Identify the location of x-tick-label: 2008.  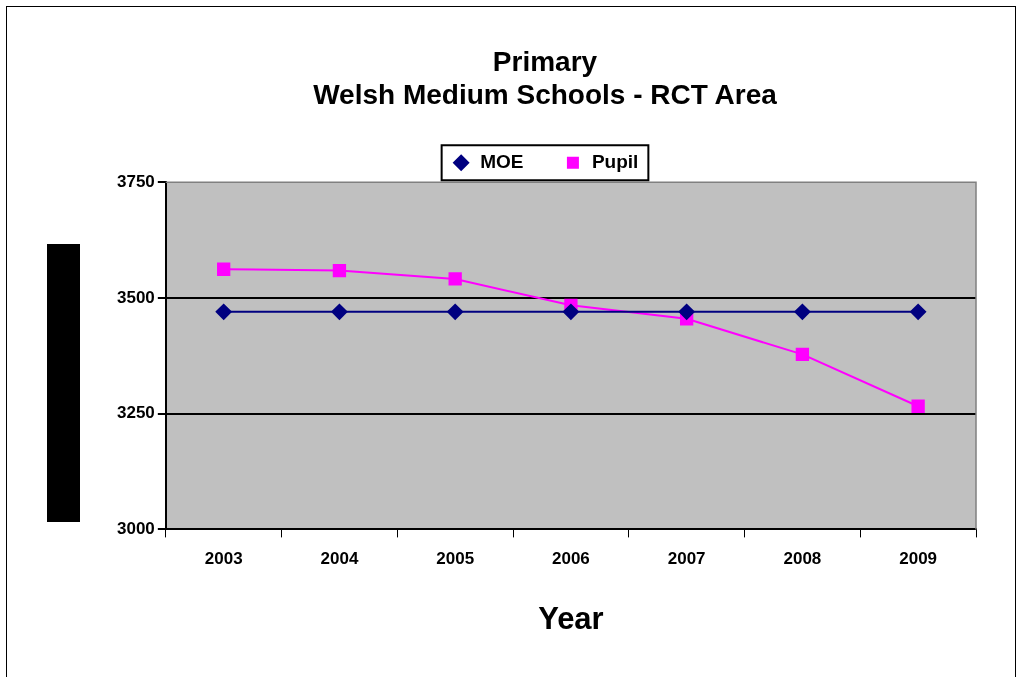
(802, 559).